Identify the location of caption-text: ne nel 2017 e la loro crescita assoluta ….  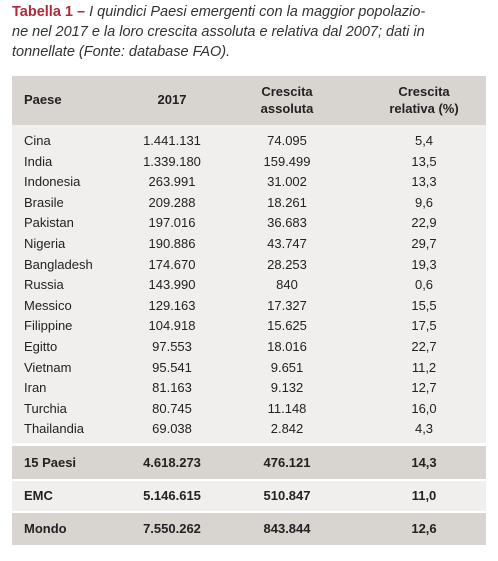
(218, 32).